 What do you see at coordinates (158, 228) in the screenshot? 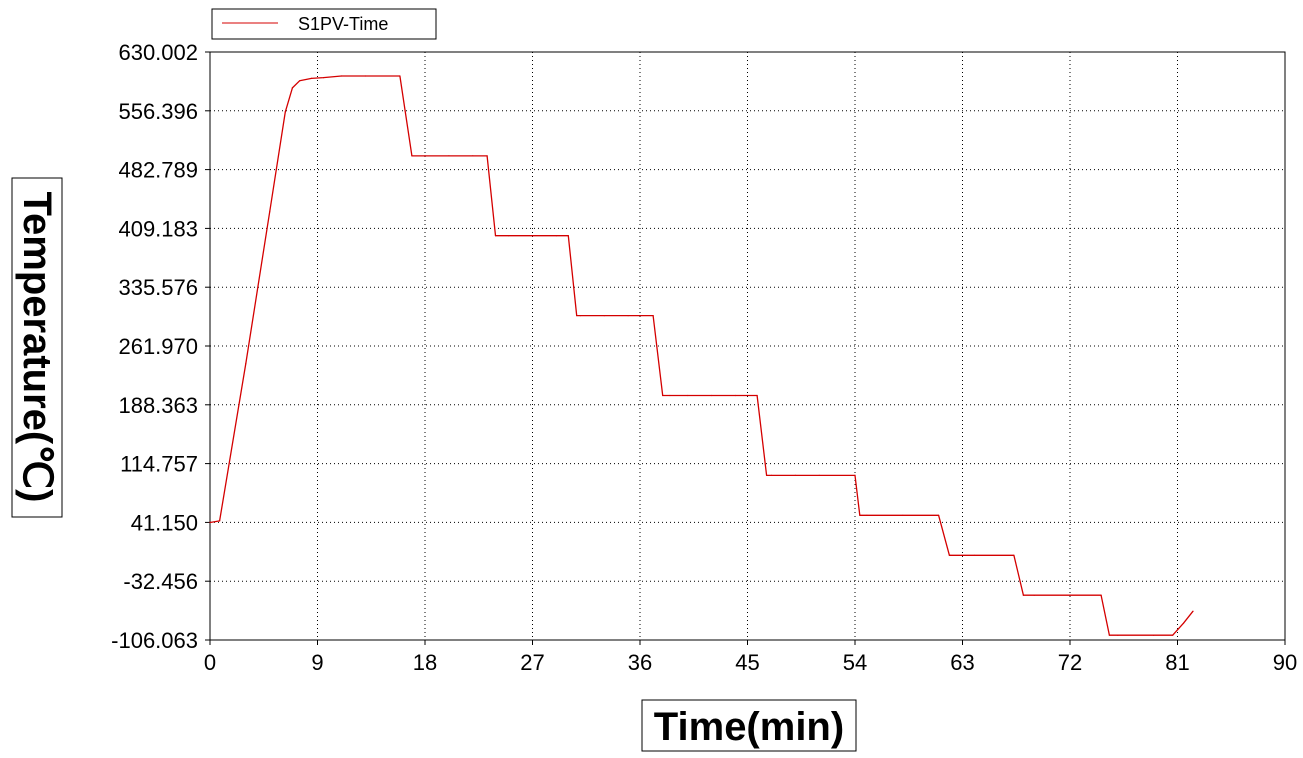
I see `y-tick-label: 409.183` at bounding box center [158, 228].